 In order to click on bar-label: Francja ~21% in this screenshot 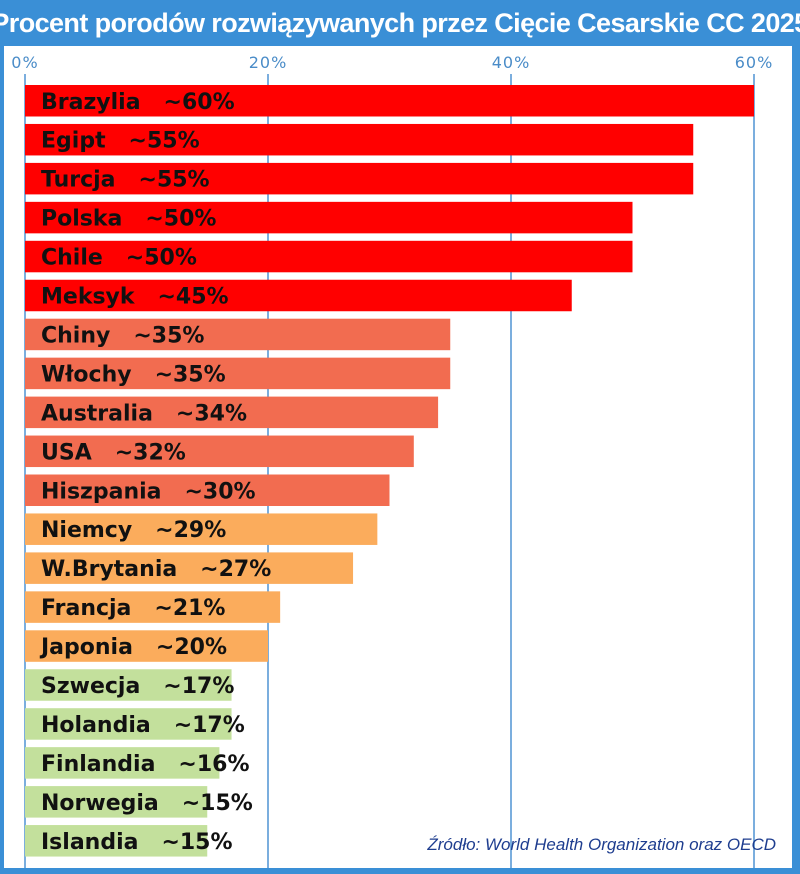, I will do `click(133, 608)`.